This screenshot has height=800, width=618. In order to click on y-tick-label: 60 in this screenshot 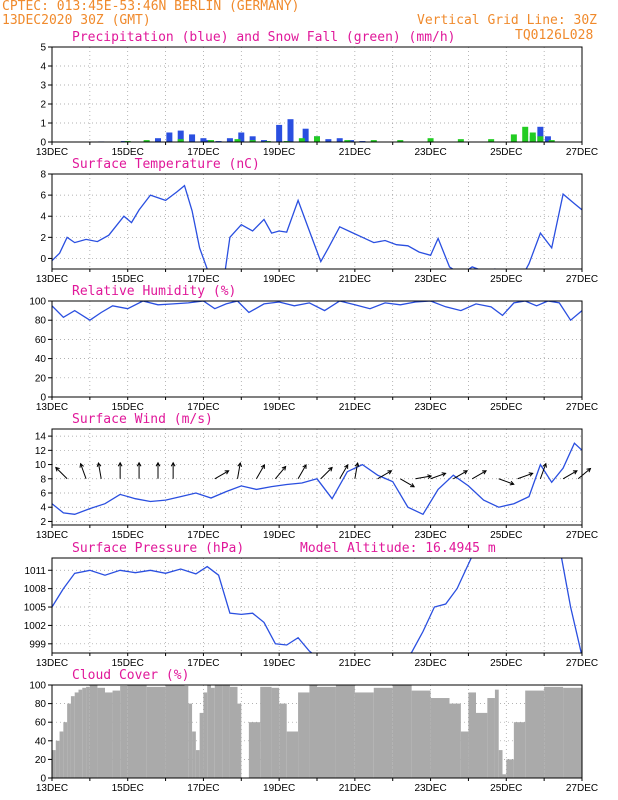, I will do `click(41, 340)`.